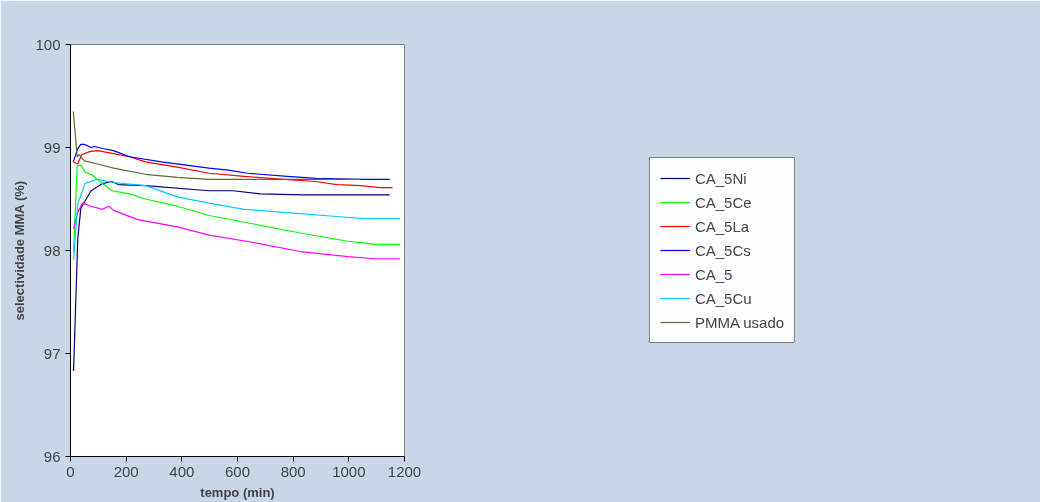 This screenshot has height=502, width=1040. I want to click on legend-label: CA_5, so click(713, 274).